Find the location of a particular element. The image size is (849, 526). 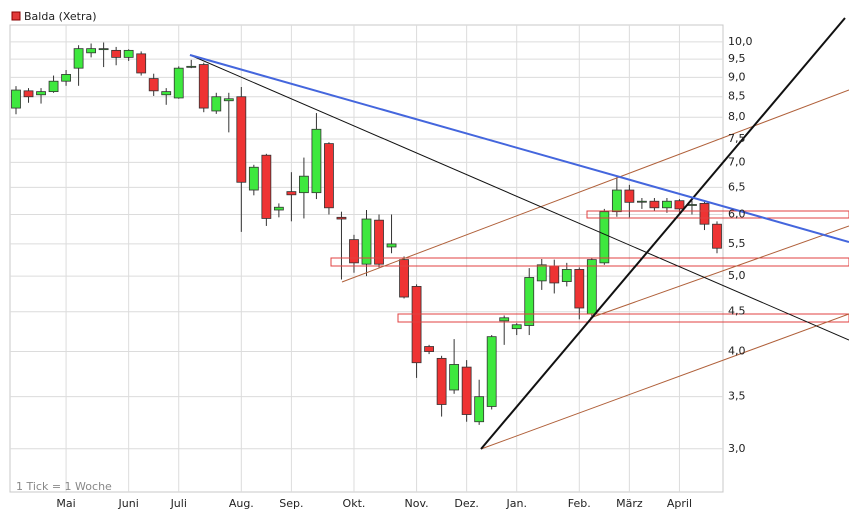

y-tick-label: 8,0 is located at coordinates (737, 116).